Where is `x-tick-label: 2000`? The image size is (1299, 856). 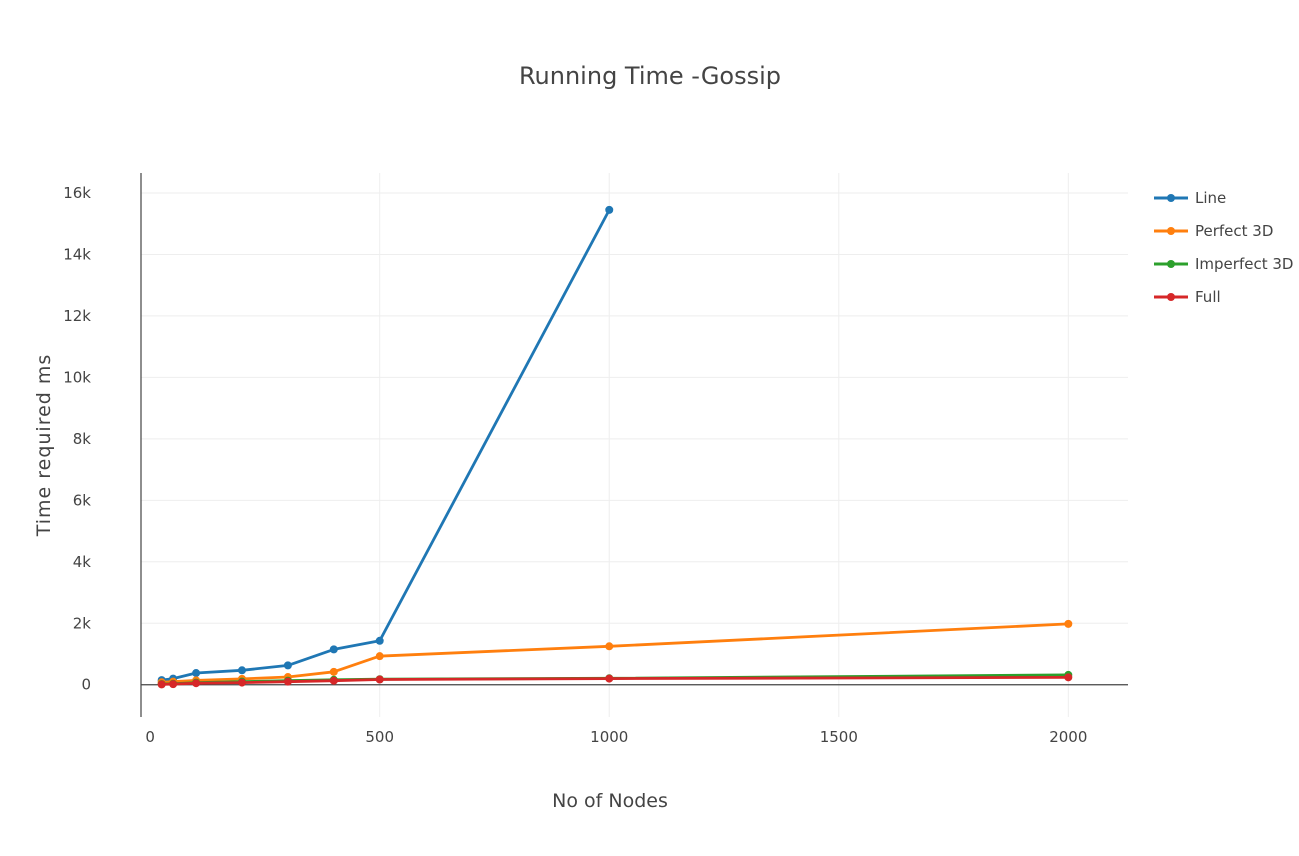
x-tick-label: 2000 is located at coordinates (1068, 737).